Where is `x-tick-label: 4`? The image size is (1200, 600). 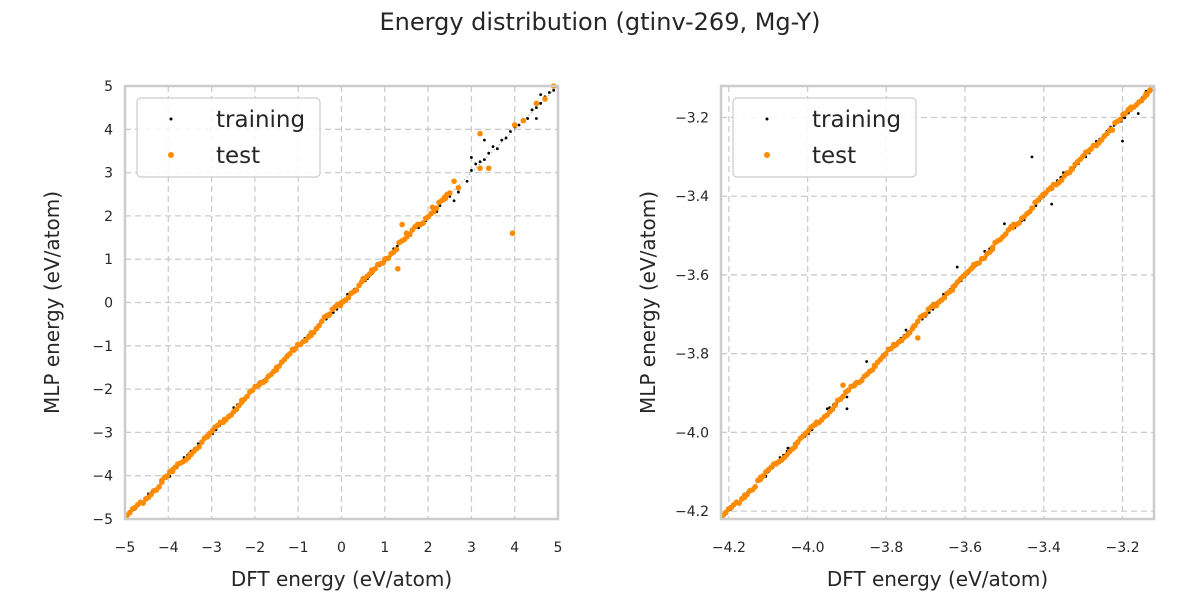 x-tick-label: 4 is located at coordinates (514, 548).